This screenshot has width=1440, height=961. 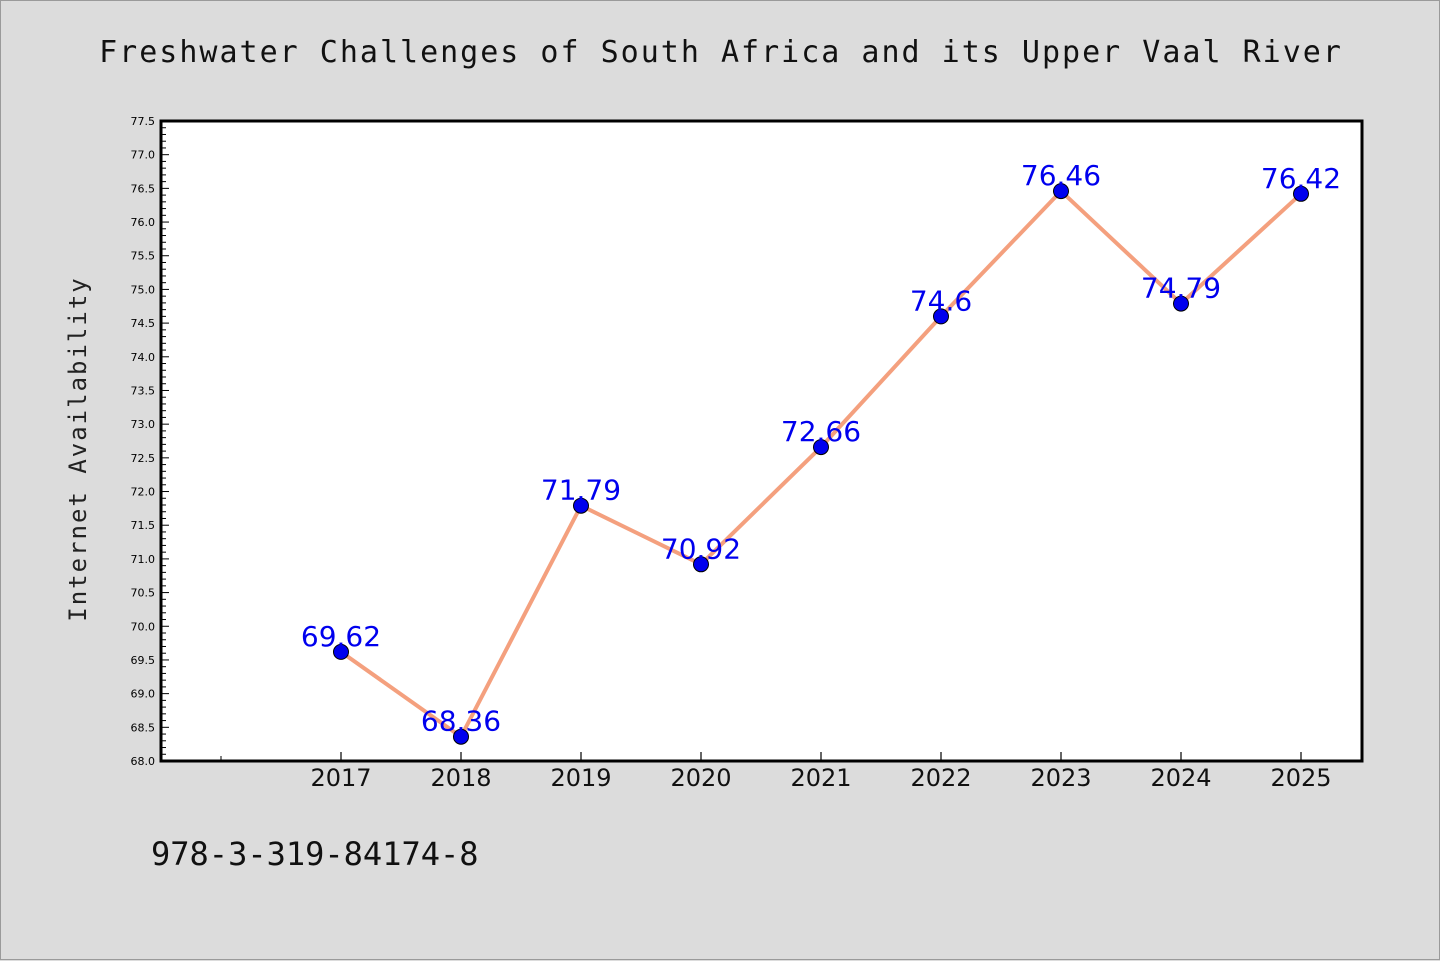 I want to click on data-label: 69.62, so click(x=341, y=636).